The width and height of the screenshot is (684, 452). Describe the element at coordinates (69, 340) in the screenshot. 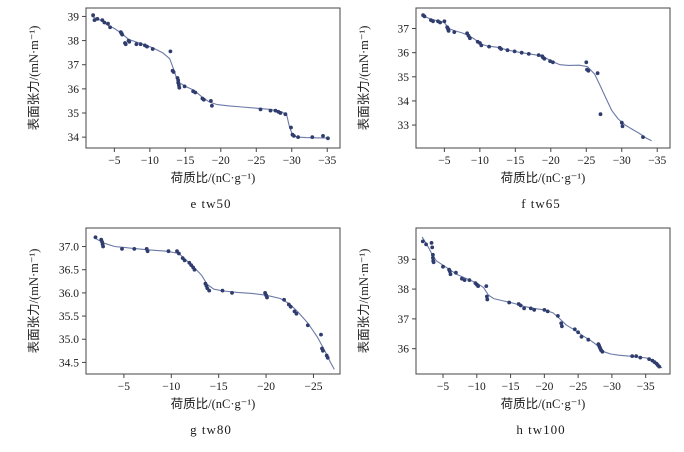

I see `y-tick-label: 35.0` at that location.